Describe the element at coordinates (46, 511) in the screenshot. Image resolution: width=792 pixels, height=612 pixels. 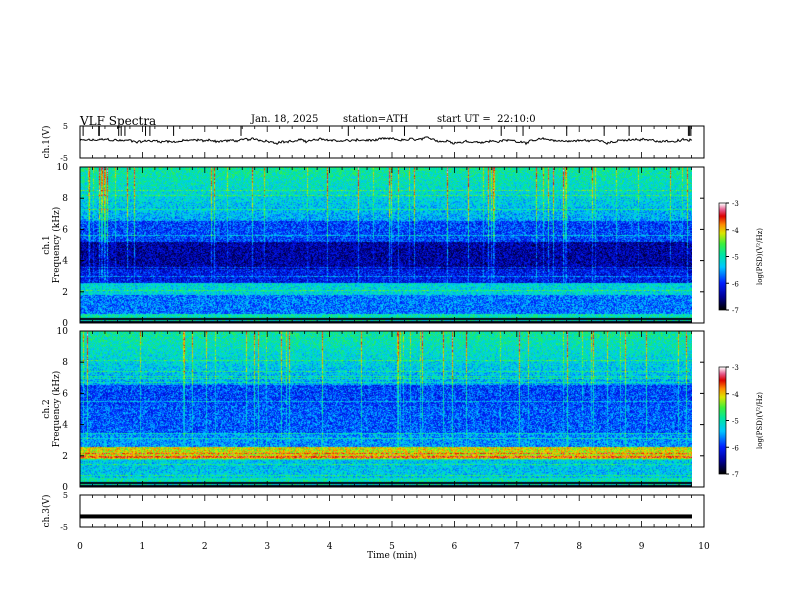
I see `waveform-ylabel: ch.3(V)` at that location.